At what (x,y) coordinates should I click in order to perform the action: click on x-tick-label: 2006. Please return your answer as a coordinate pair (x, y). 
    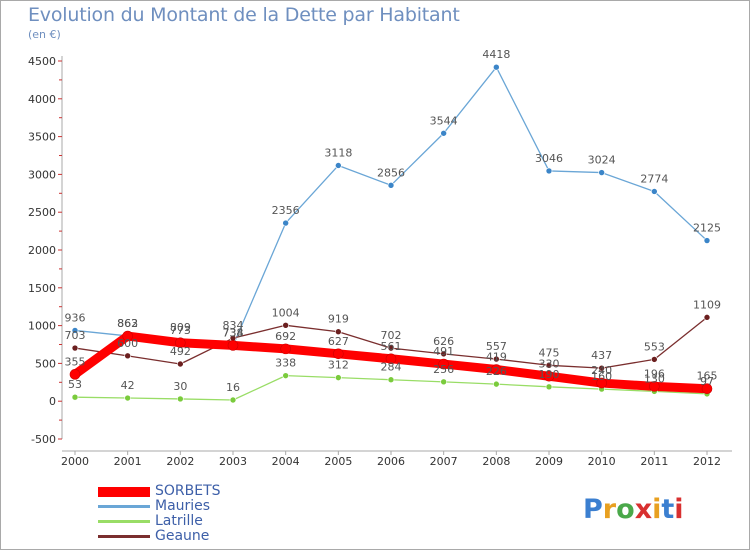
    Looking at the image, I should click on (391, 461).